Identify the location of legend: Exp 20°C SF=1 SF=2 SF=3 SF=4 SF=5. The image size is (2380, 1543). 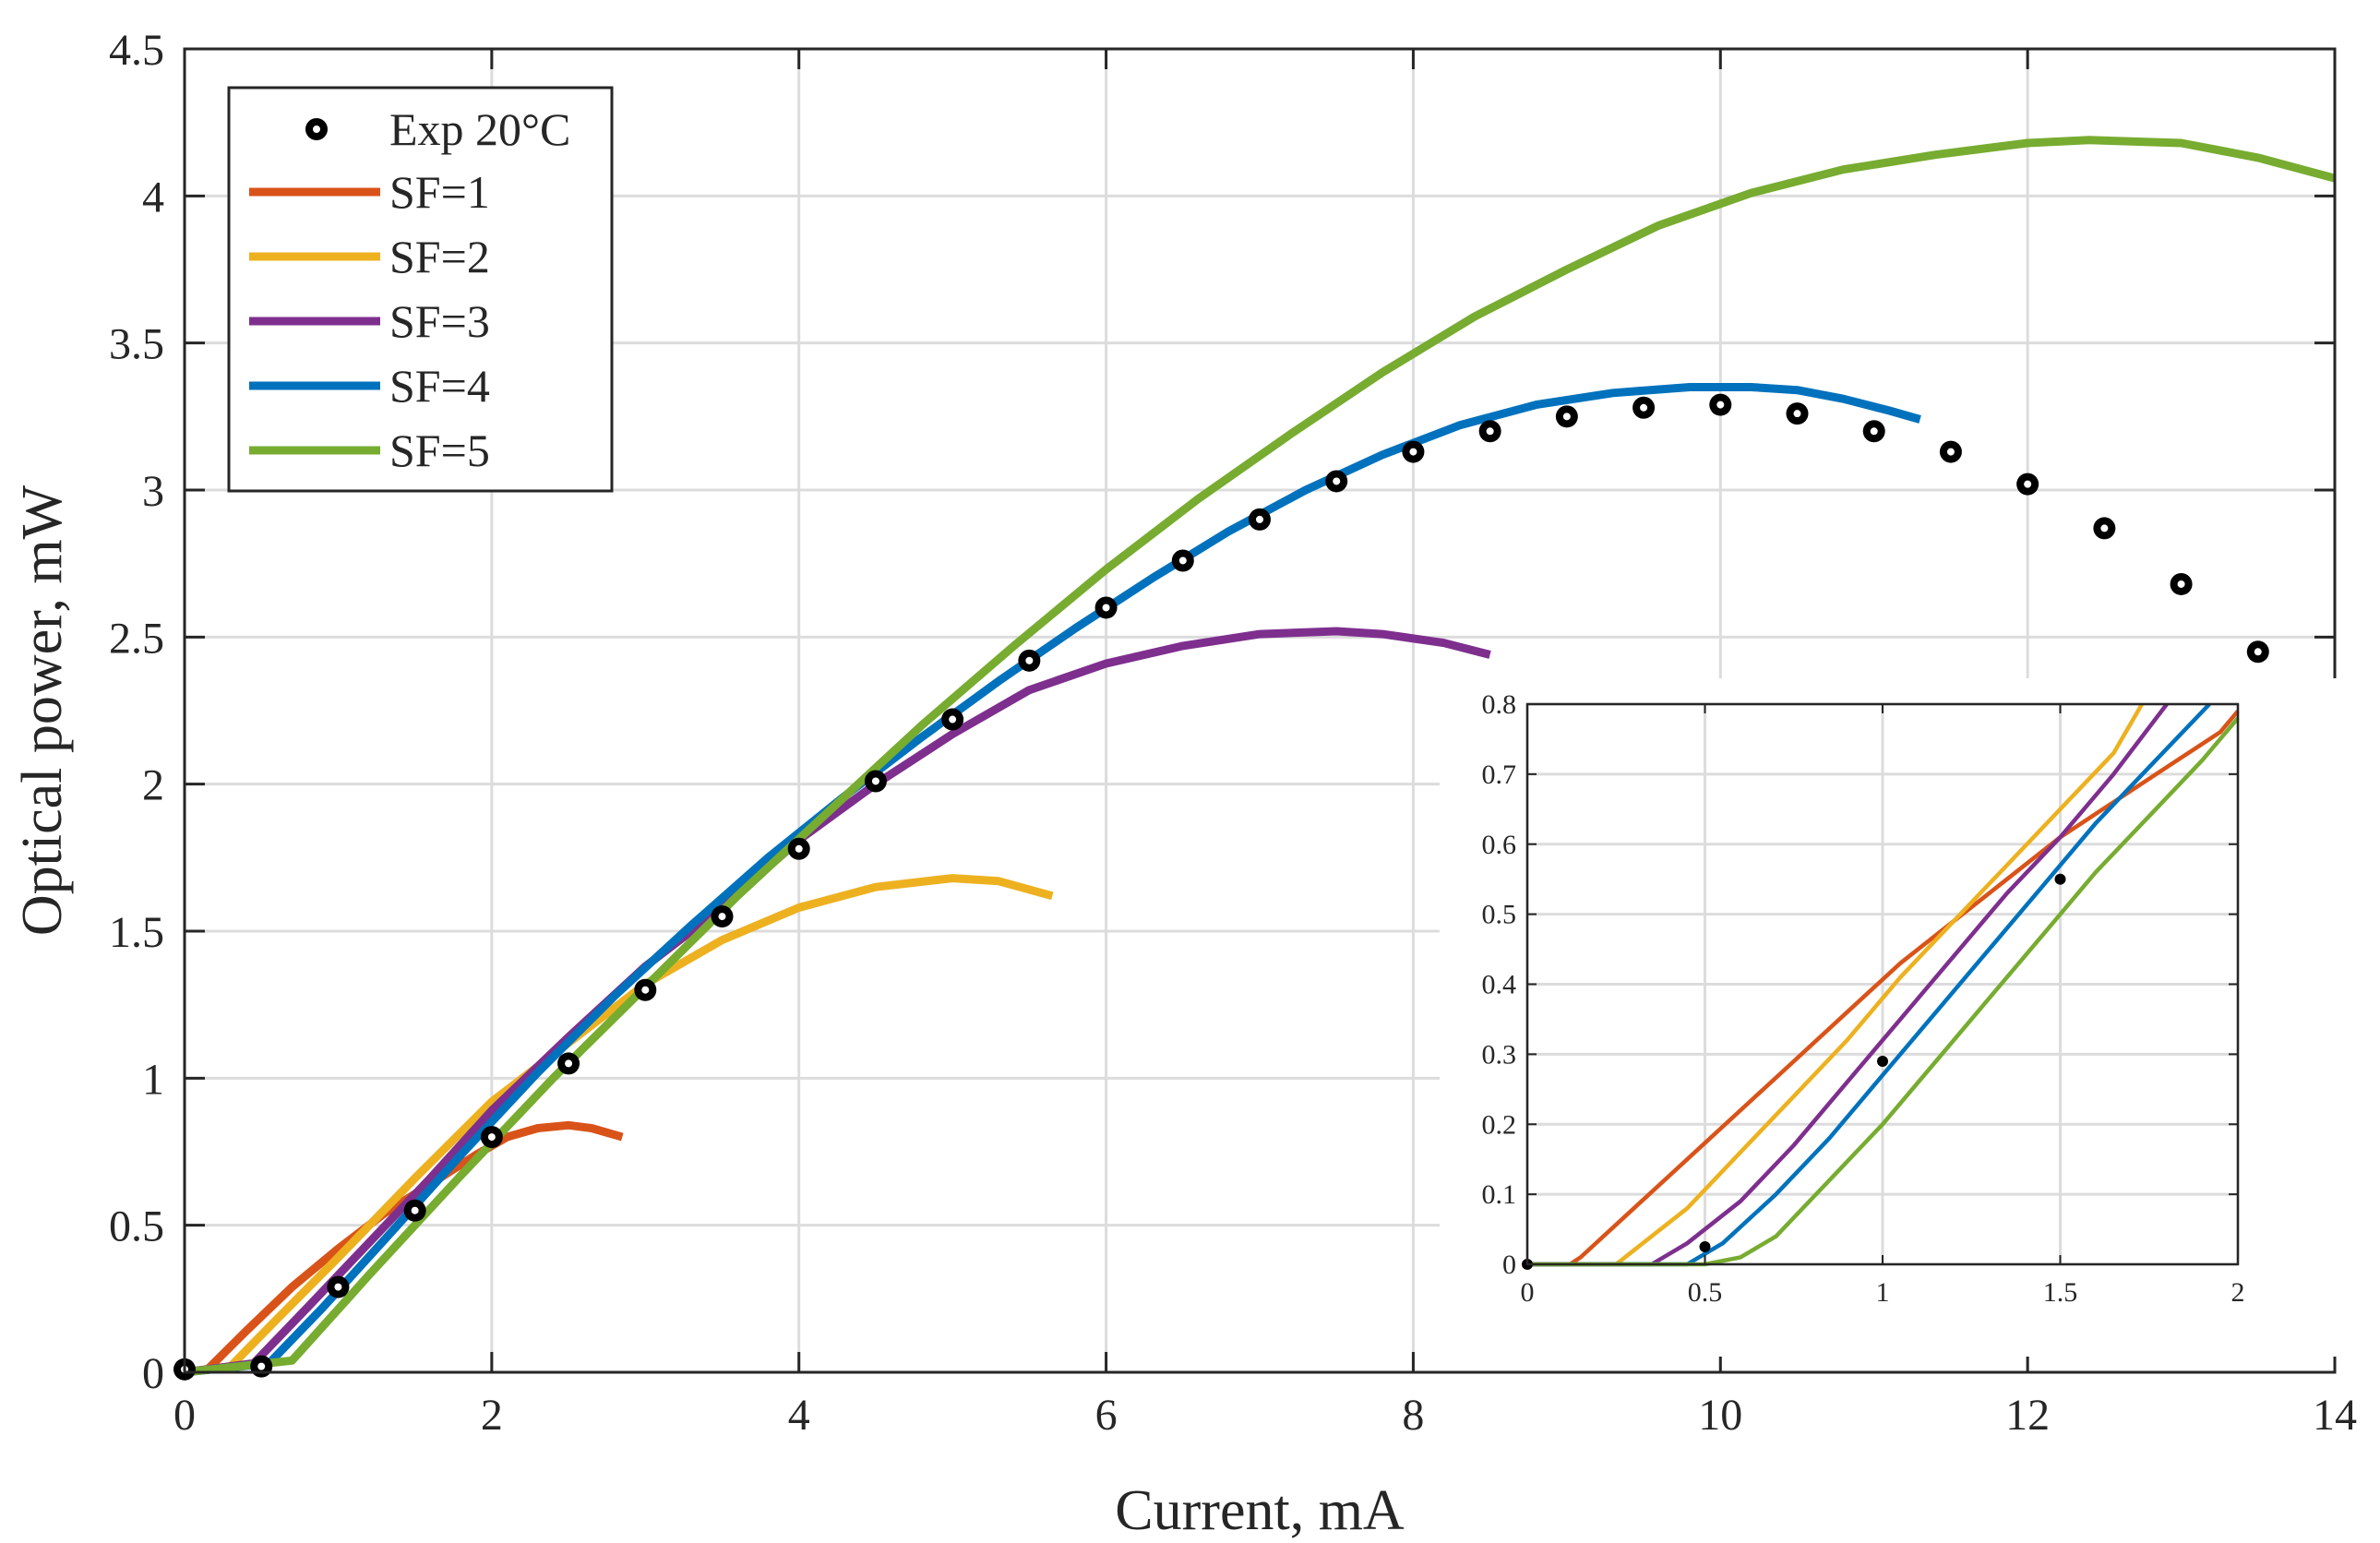
(420, 289).